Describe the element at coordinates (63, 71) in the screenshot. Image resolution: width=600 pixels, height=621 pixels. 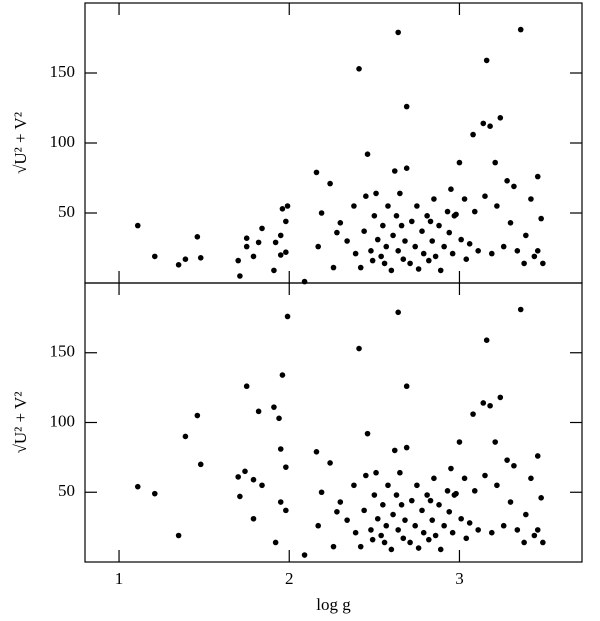
I see `y-tick-label: 150` at that location.